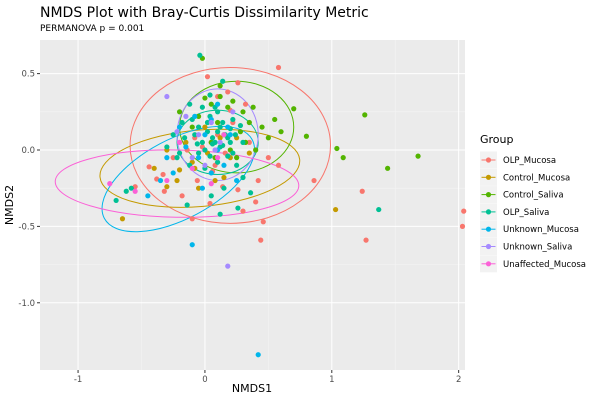 The image size is (600, 400). Describe the element at coordinates (78, 380) in the screenshot. I see `x-tick-label: -1` at that location.